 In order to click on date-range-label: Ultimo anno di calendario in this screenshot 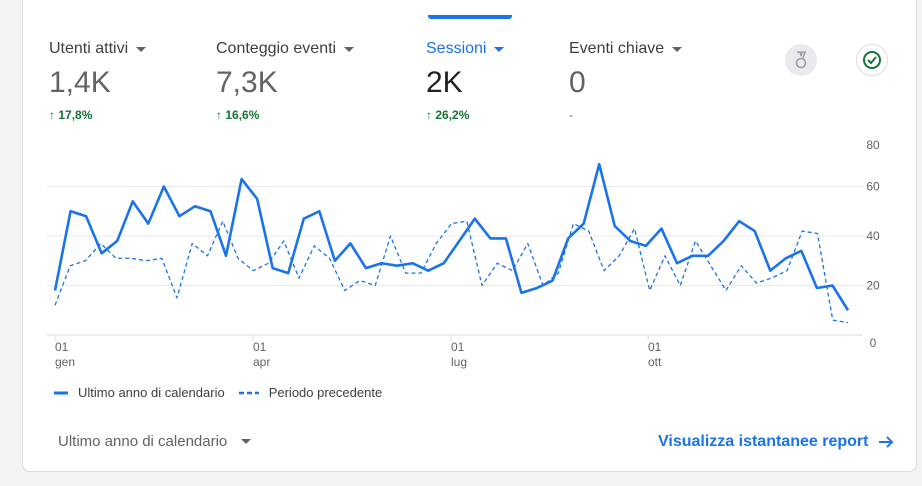, I will do `click(143, 441)`.